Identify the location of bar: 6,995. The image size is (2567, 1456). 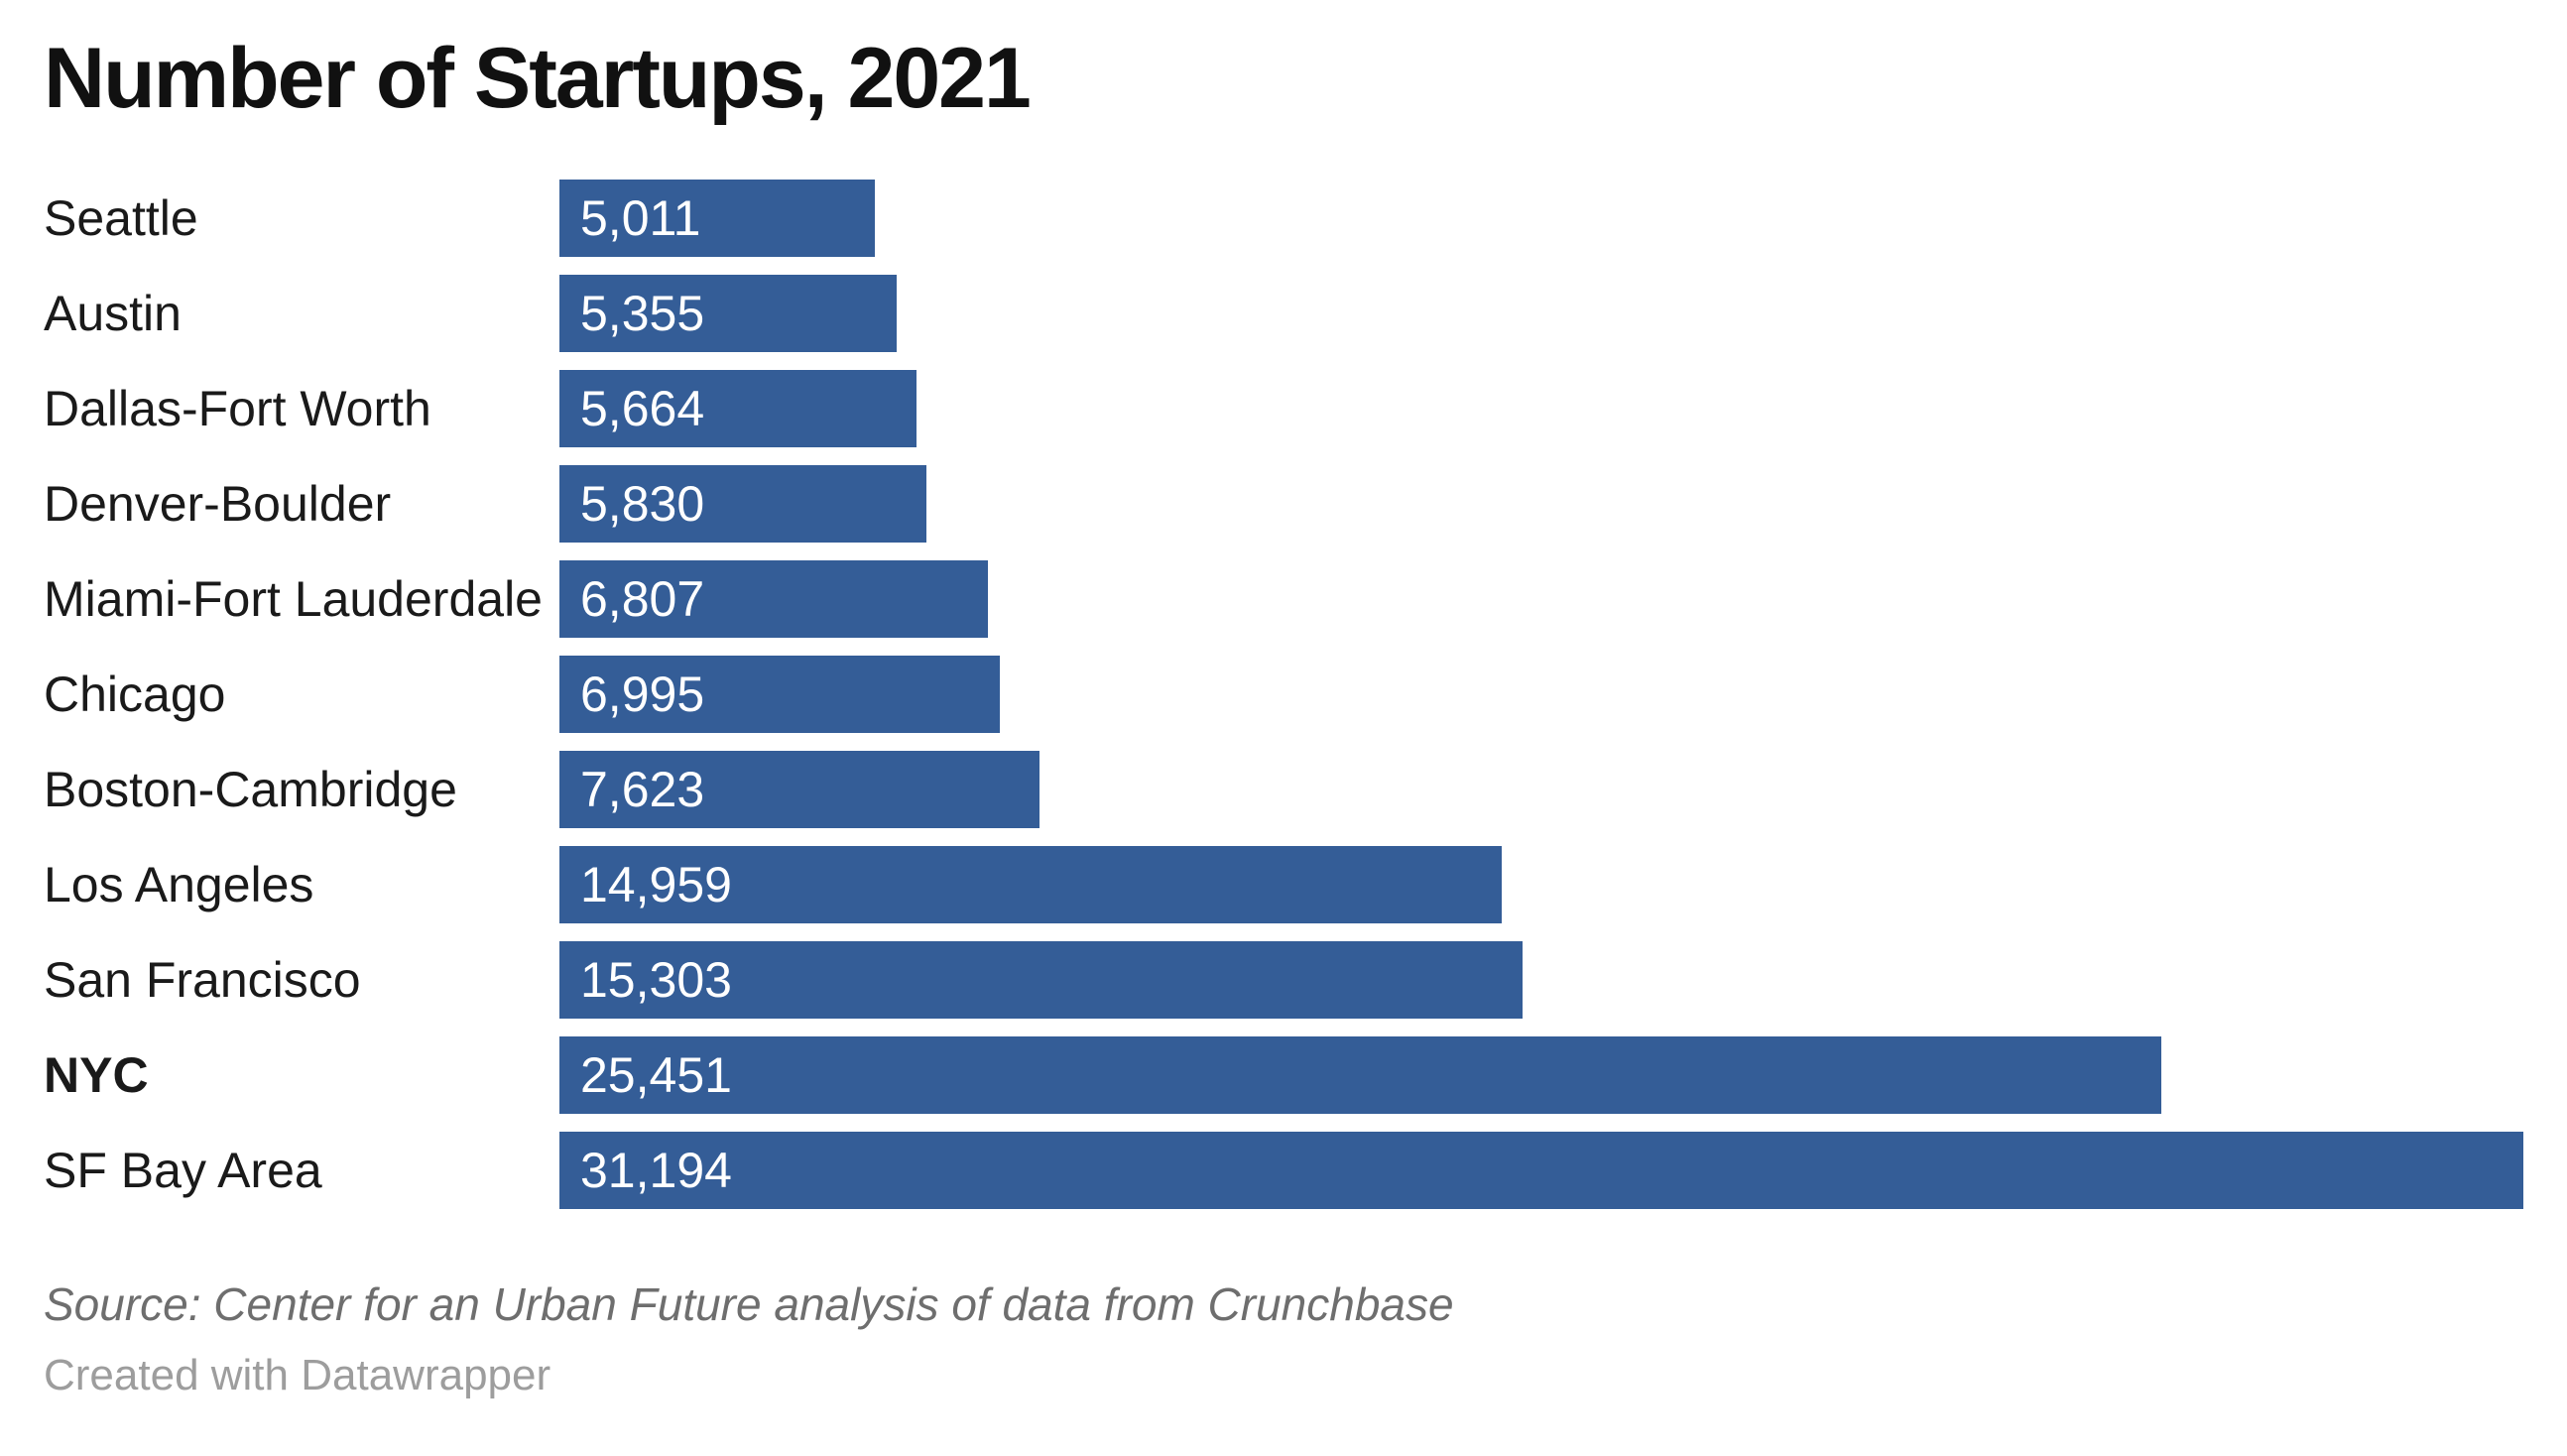
(779, 694).